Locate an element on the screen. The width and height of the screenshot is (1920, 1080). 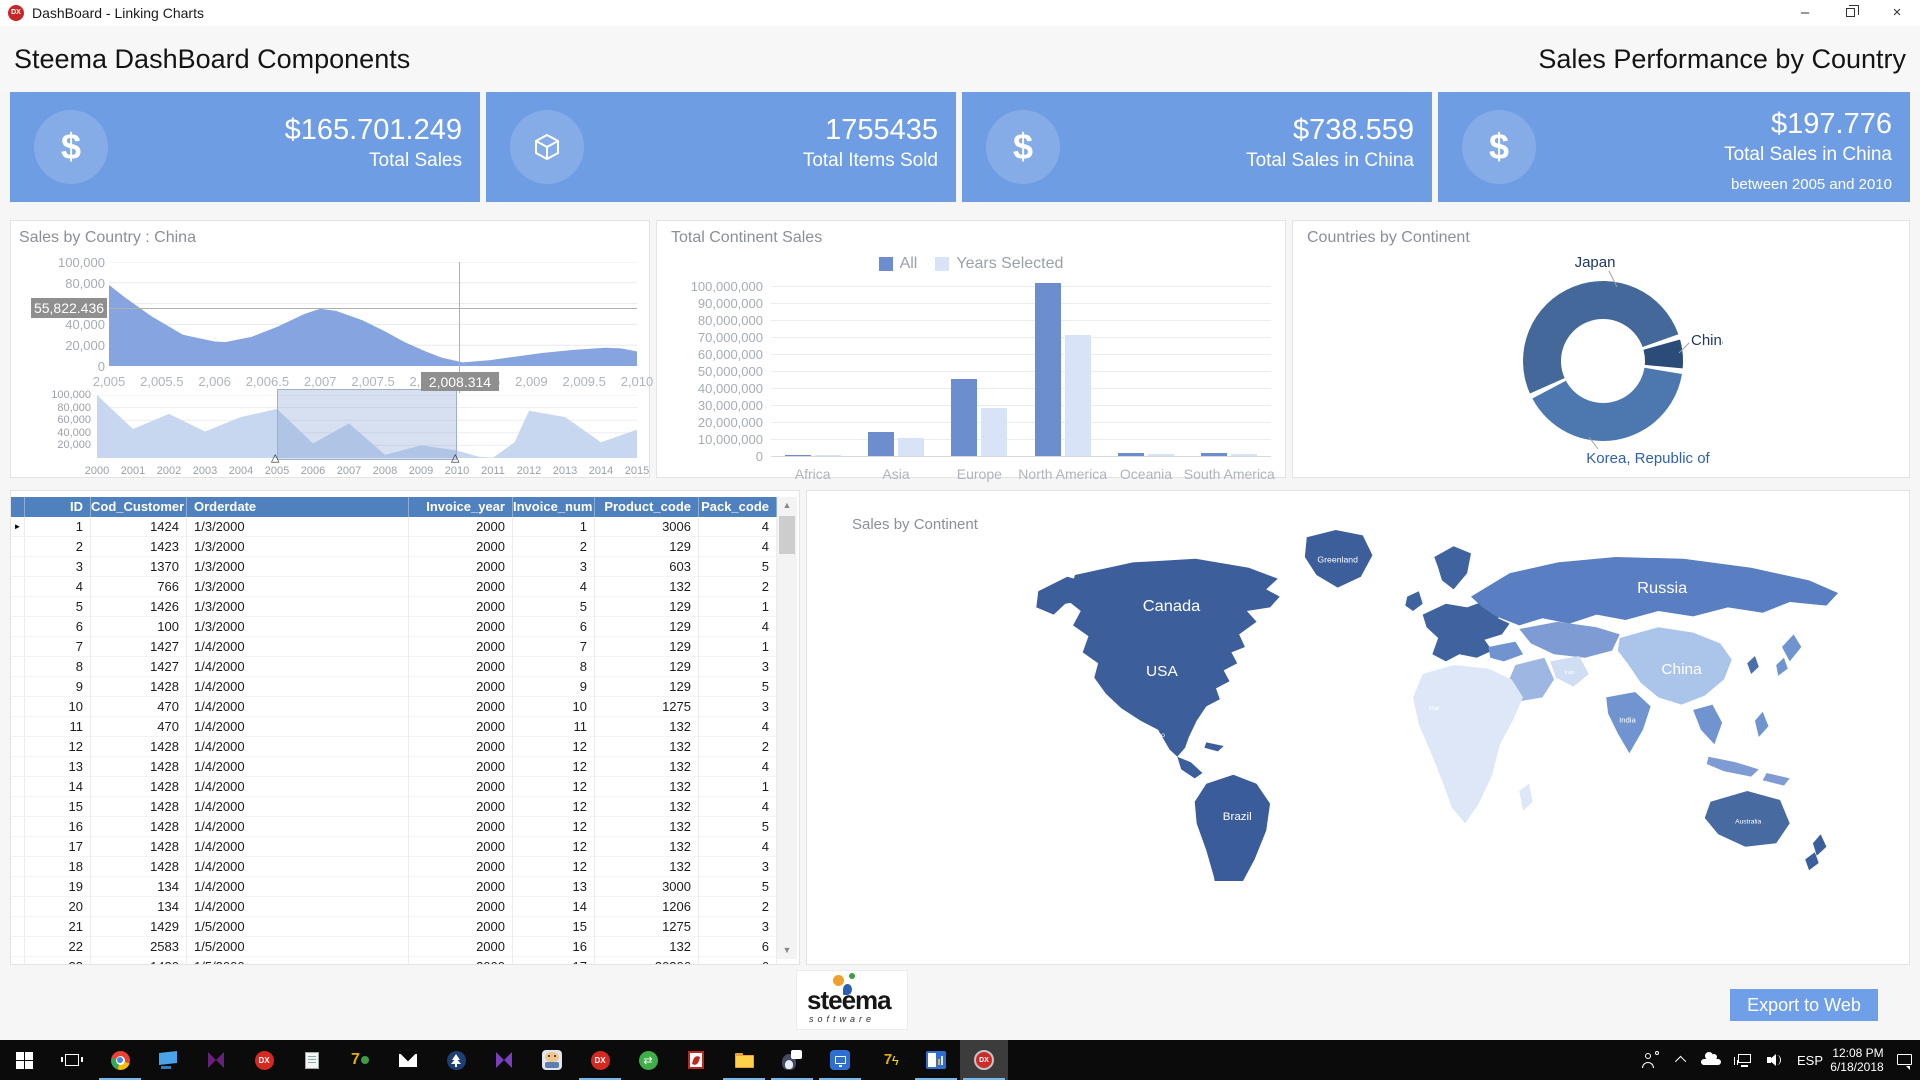
notepad-button is located at coordinates (312, 1060).